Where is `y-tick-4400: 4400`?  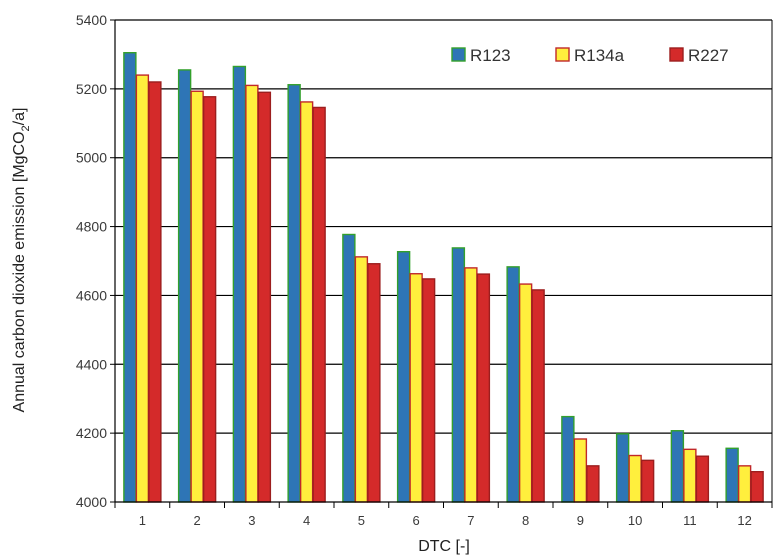 y-tick-4400: 4400 is located at coordinates (91, 364).